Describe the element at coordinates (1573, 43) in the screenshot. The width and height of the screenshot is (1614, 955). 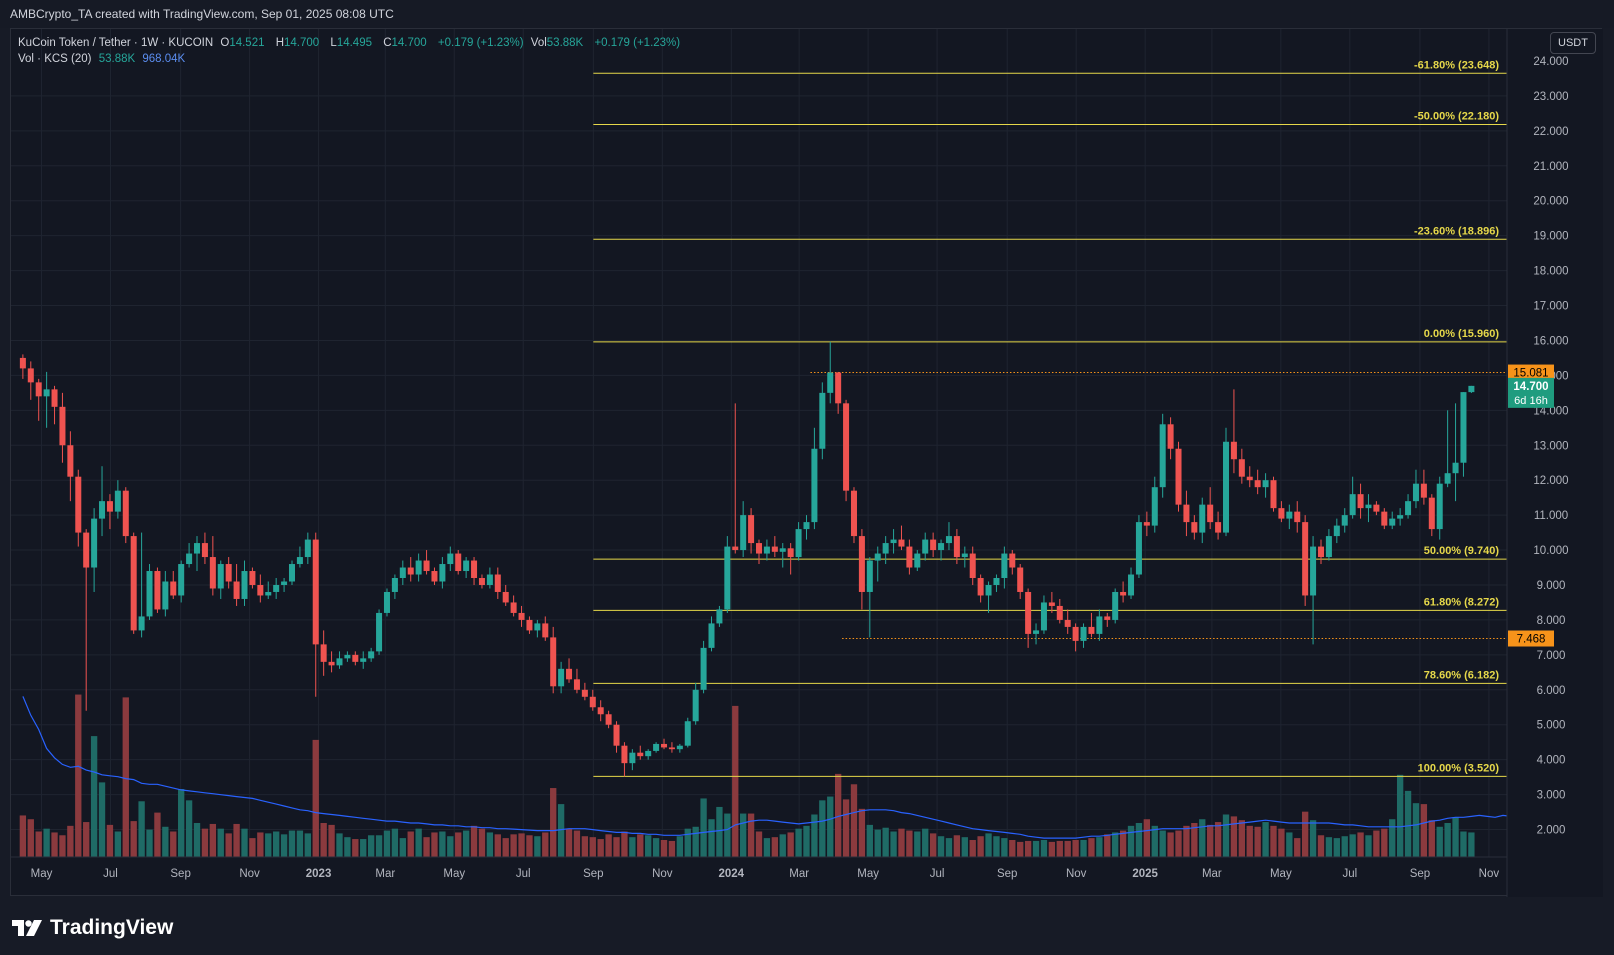
I see `currency-unit-button: USDT` at that location.